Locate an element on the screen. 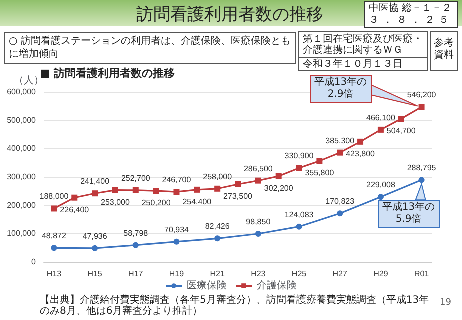 The height and width of the screenshot is (320, 462). data-label: 504,700 is located at coordinates (401, 131).